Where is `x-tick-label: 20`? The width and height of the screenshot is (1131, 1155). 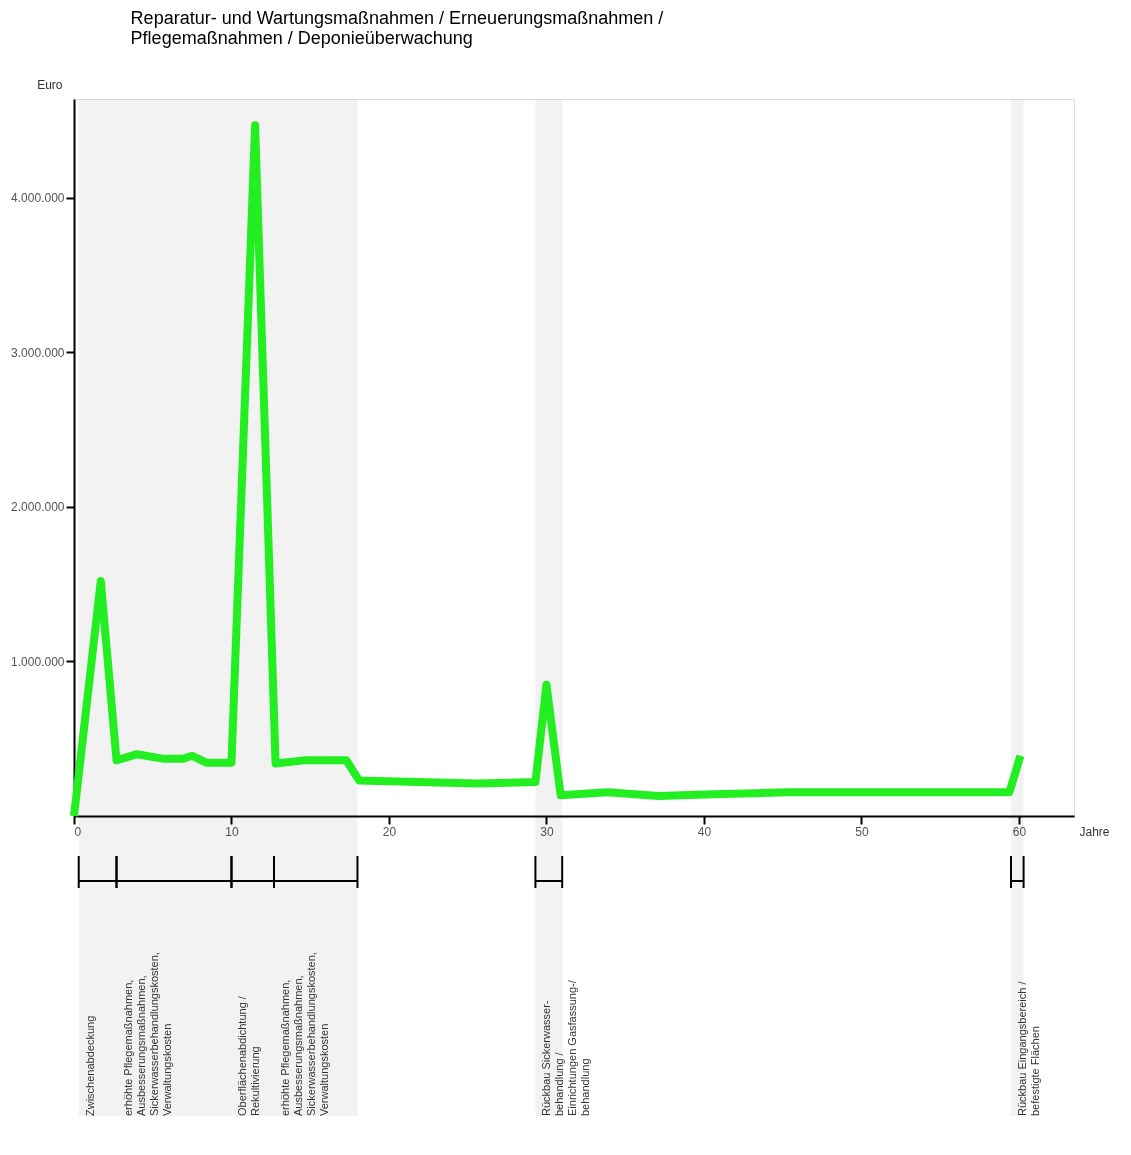 x-tick-label: 20 is located at coordinates (389, 831).